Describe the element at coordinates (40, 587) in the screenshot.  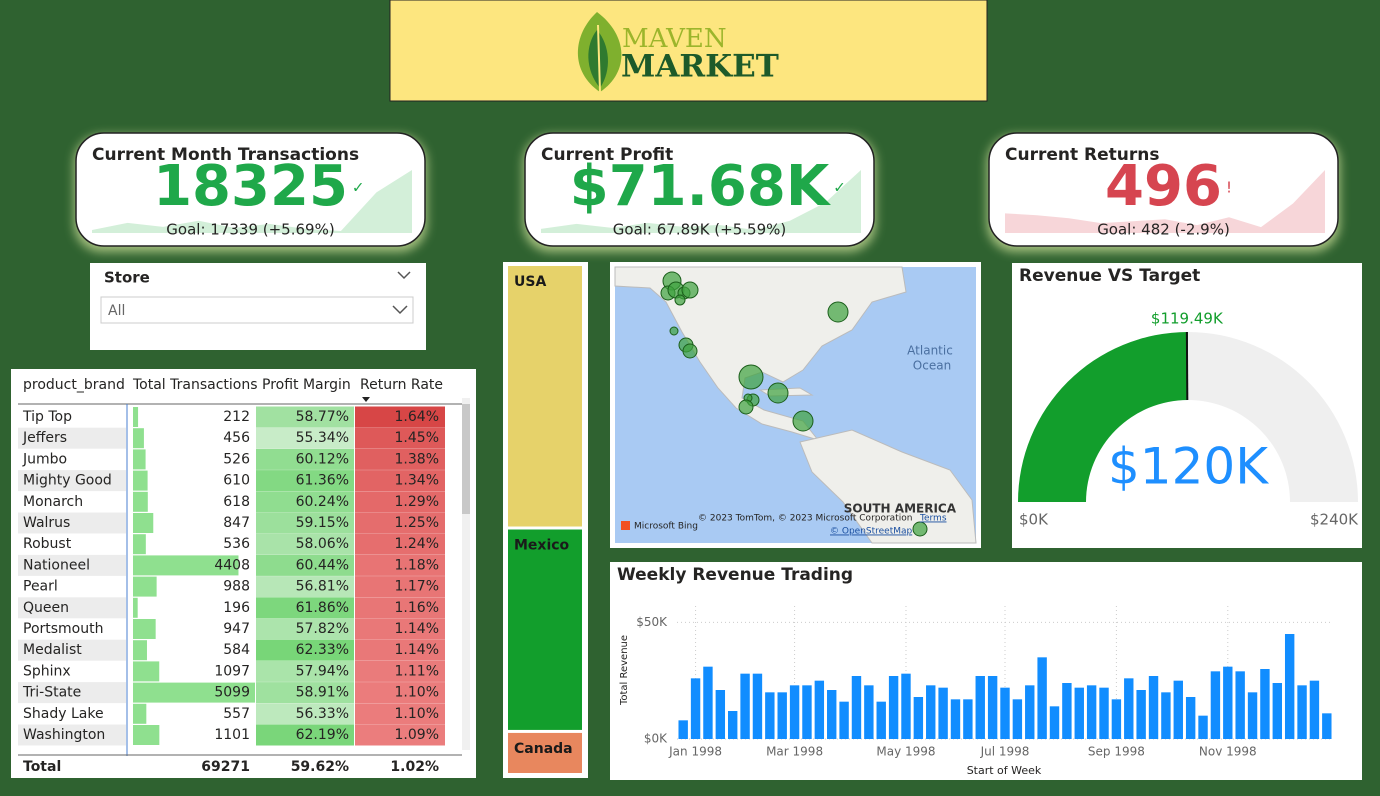
I see `brand: Pearl` at that location.